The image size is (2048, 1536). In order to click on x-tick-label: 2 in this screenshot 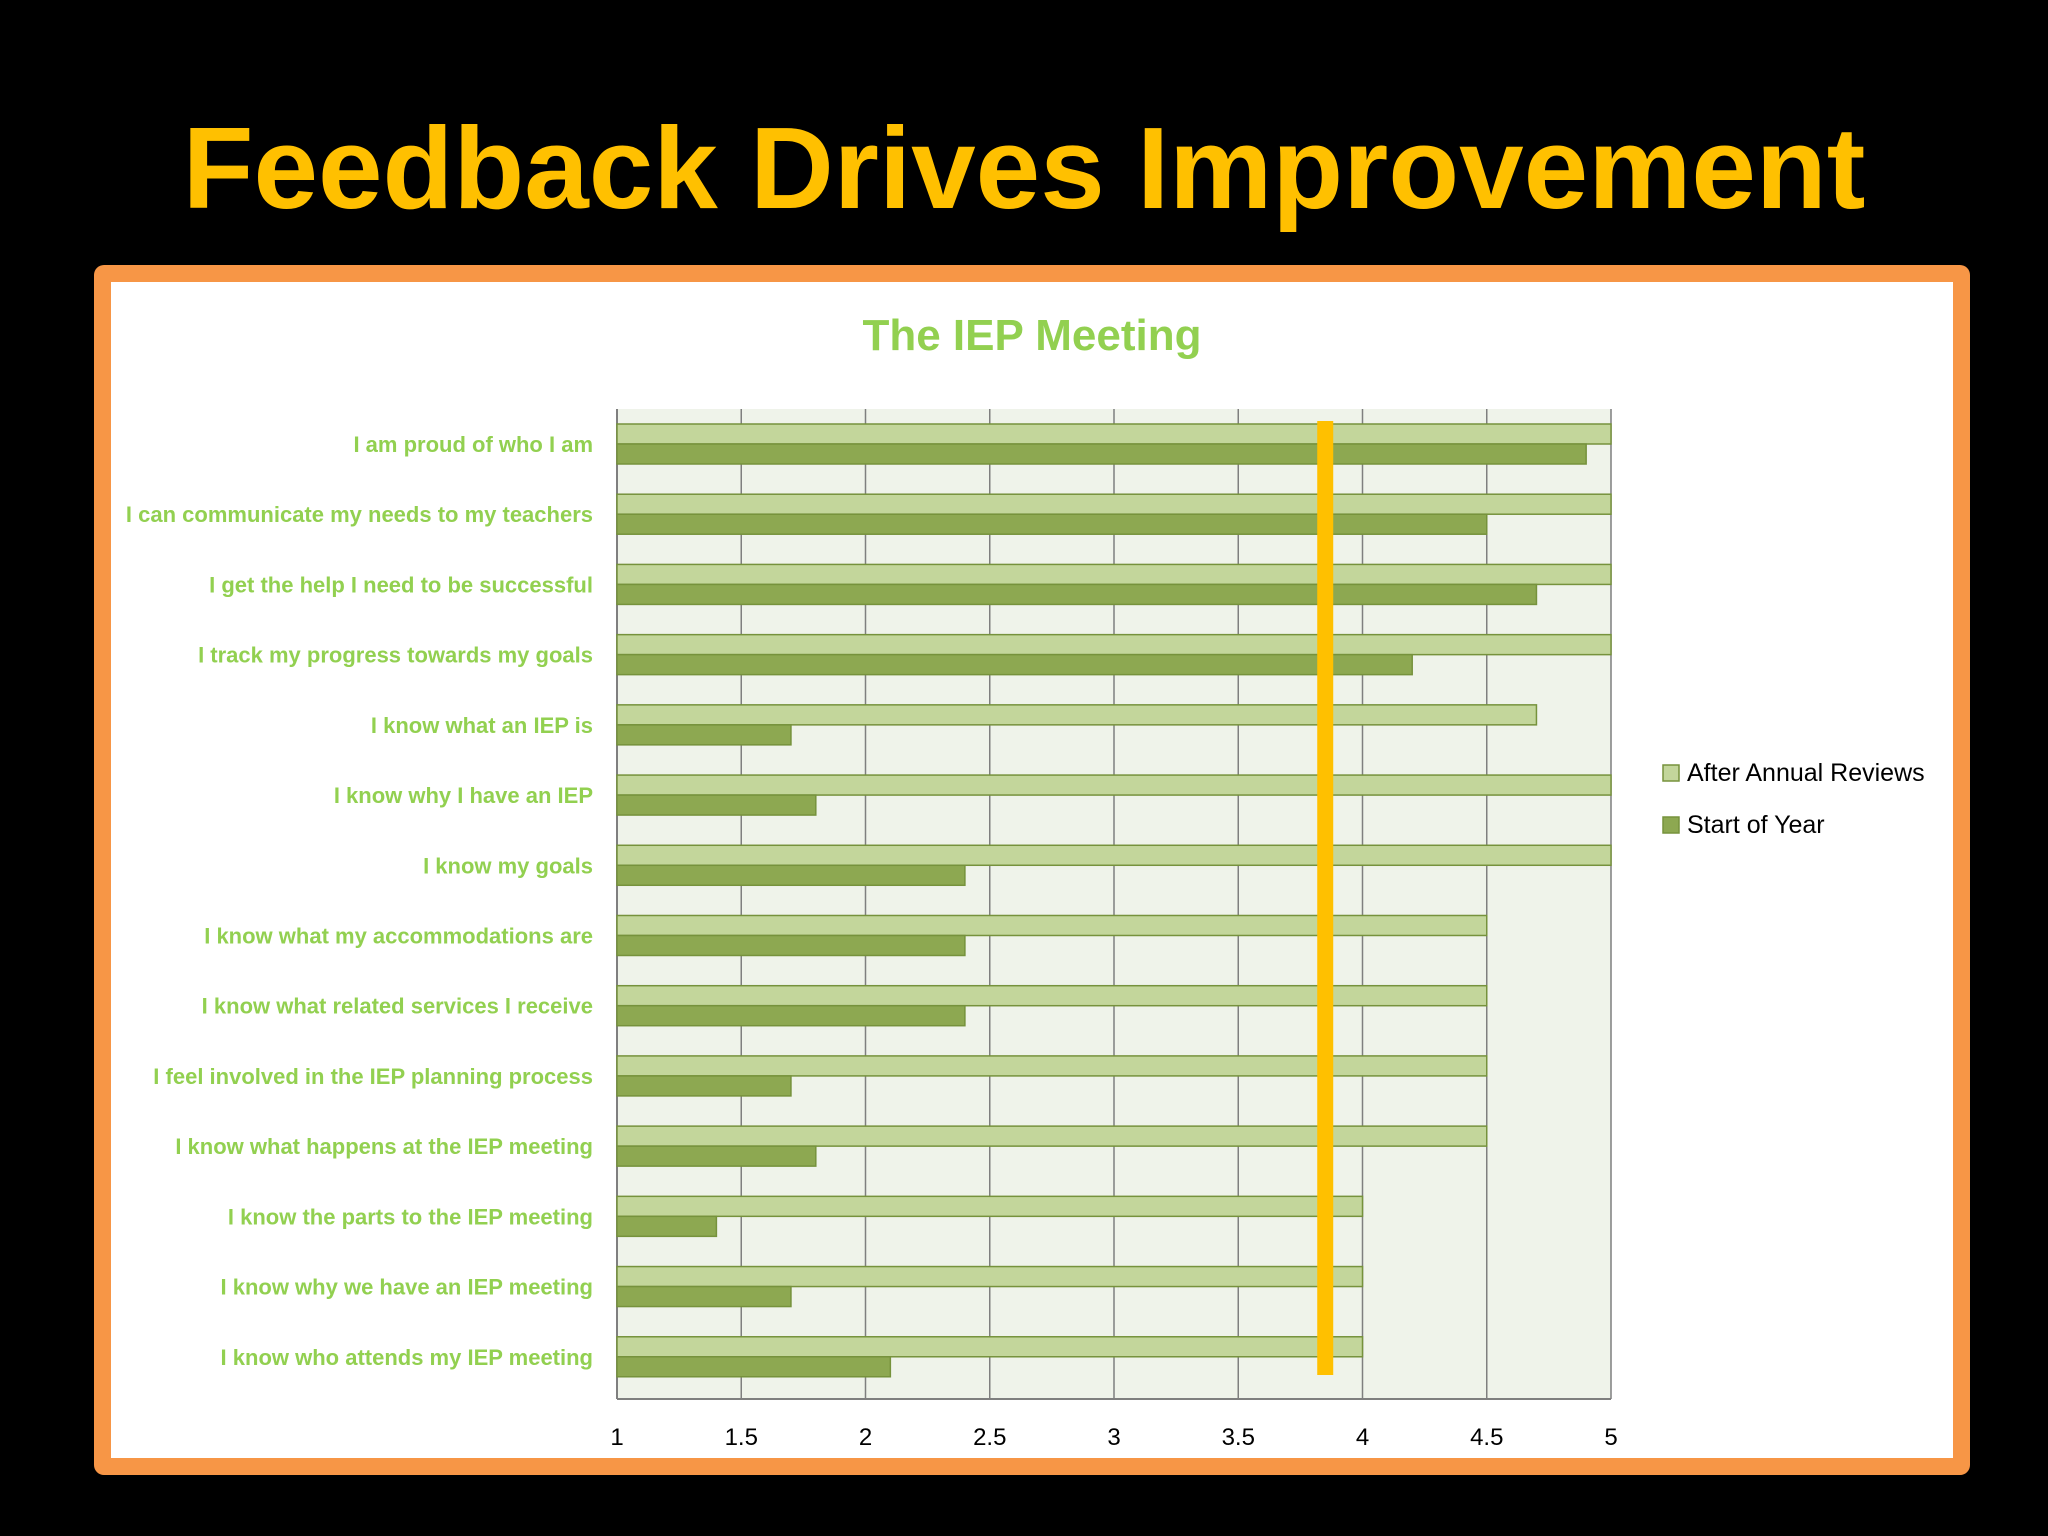, I will do `click(865, 1437)`.